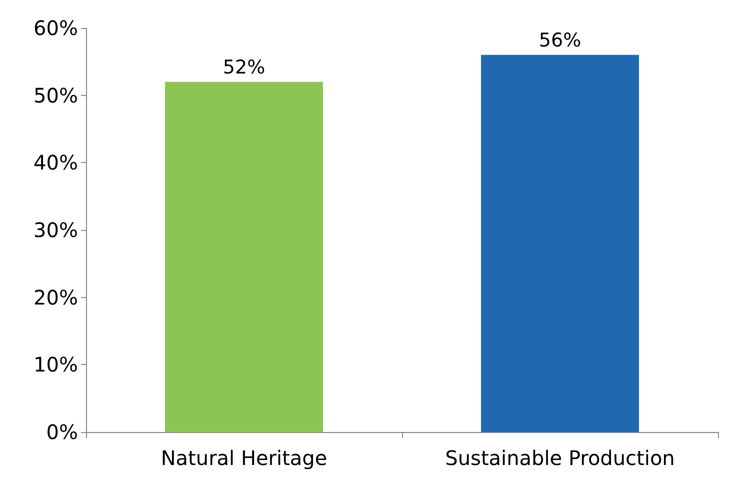 Image resolution: width=734 pixels, height=486 pixels. Describe the element at coordinates (244, 67) in the screenshot. I see `data-label: 52%` at that location.